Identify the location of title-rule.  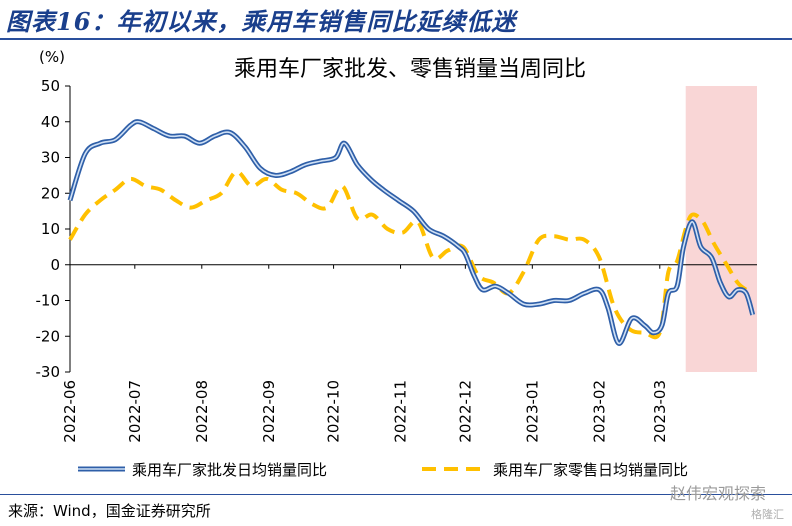
(396, 39).